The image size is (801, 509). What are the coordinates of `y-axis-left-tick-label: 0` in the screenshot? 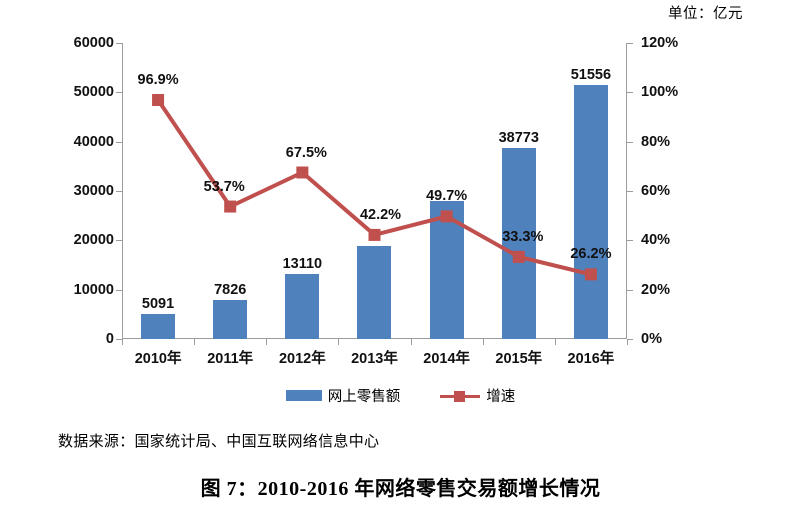 It's located at (109, 339).